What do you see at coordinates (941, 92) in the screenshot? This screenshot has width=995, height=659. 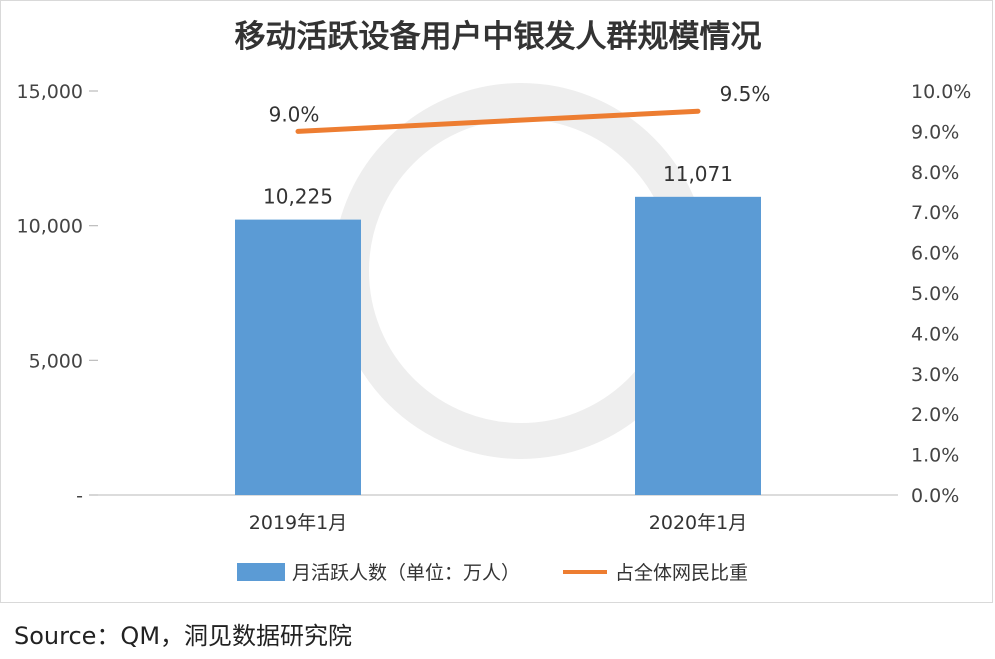 I see `right-tick-label: 10.0%` at bounding box center [941, 92].